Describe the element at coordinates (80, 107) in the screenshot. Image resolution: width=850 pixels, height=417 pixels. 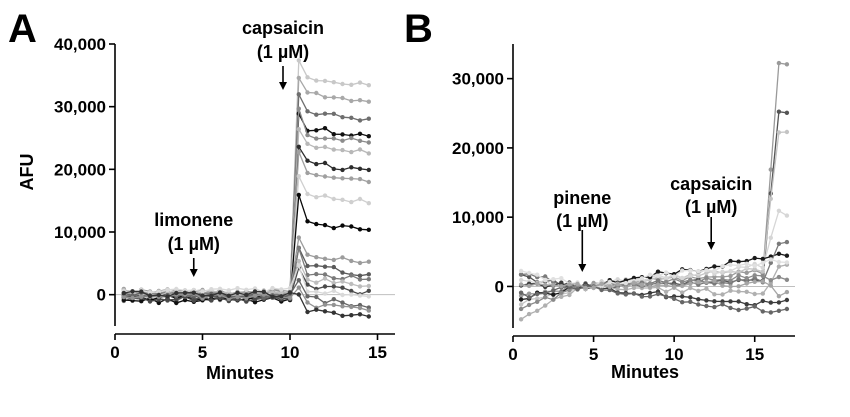
I see `panel-a-y-tick-label: 30,000` at that location.